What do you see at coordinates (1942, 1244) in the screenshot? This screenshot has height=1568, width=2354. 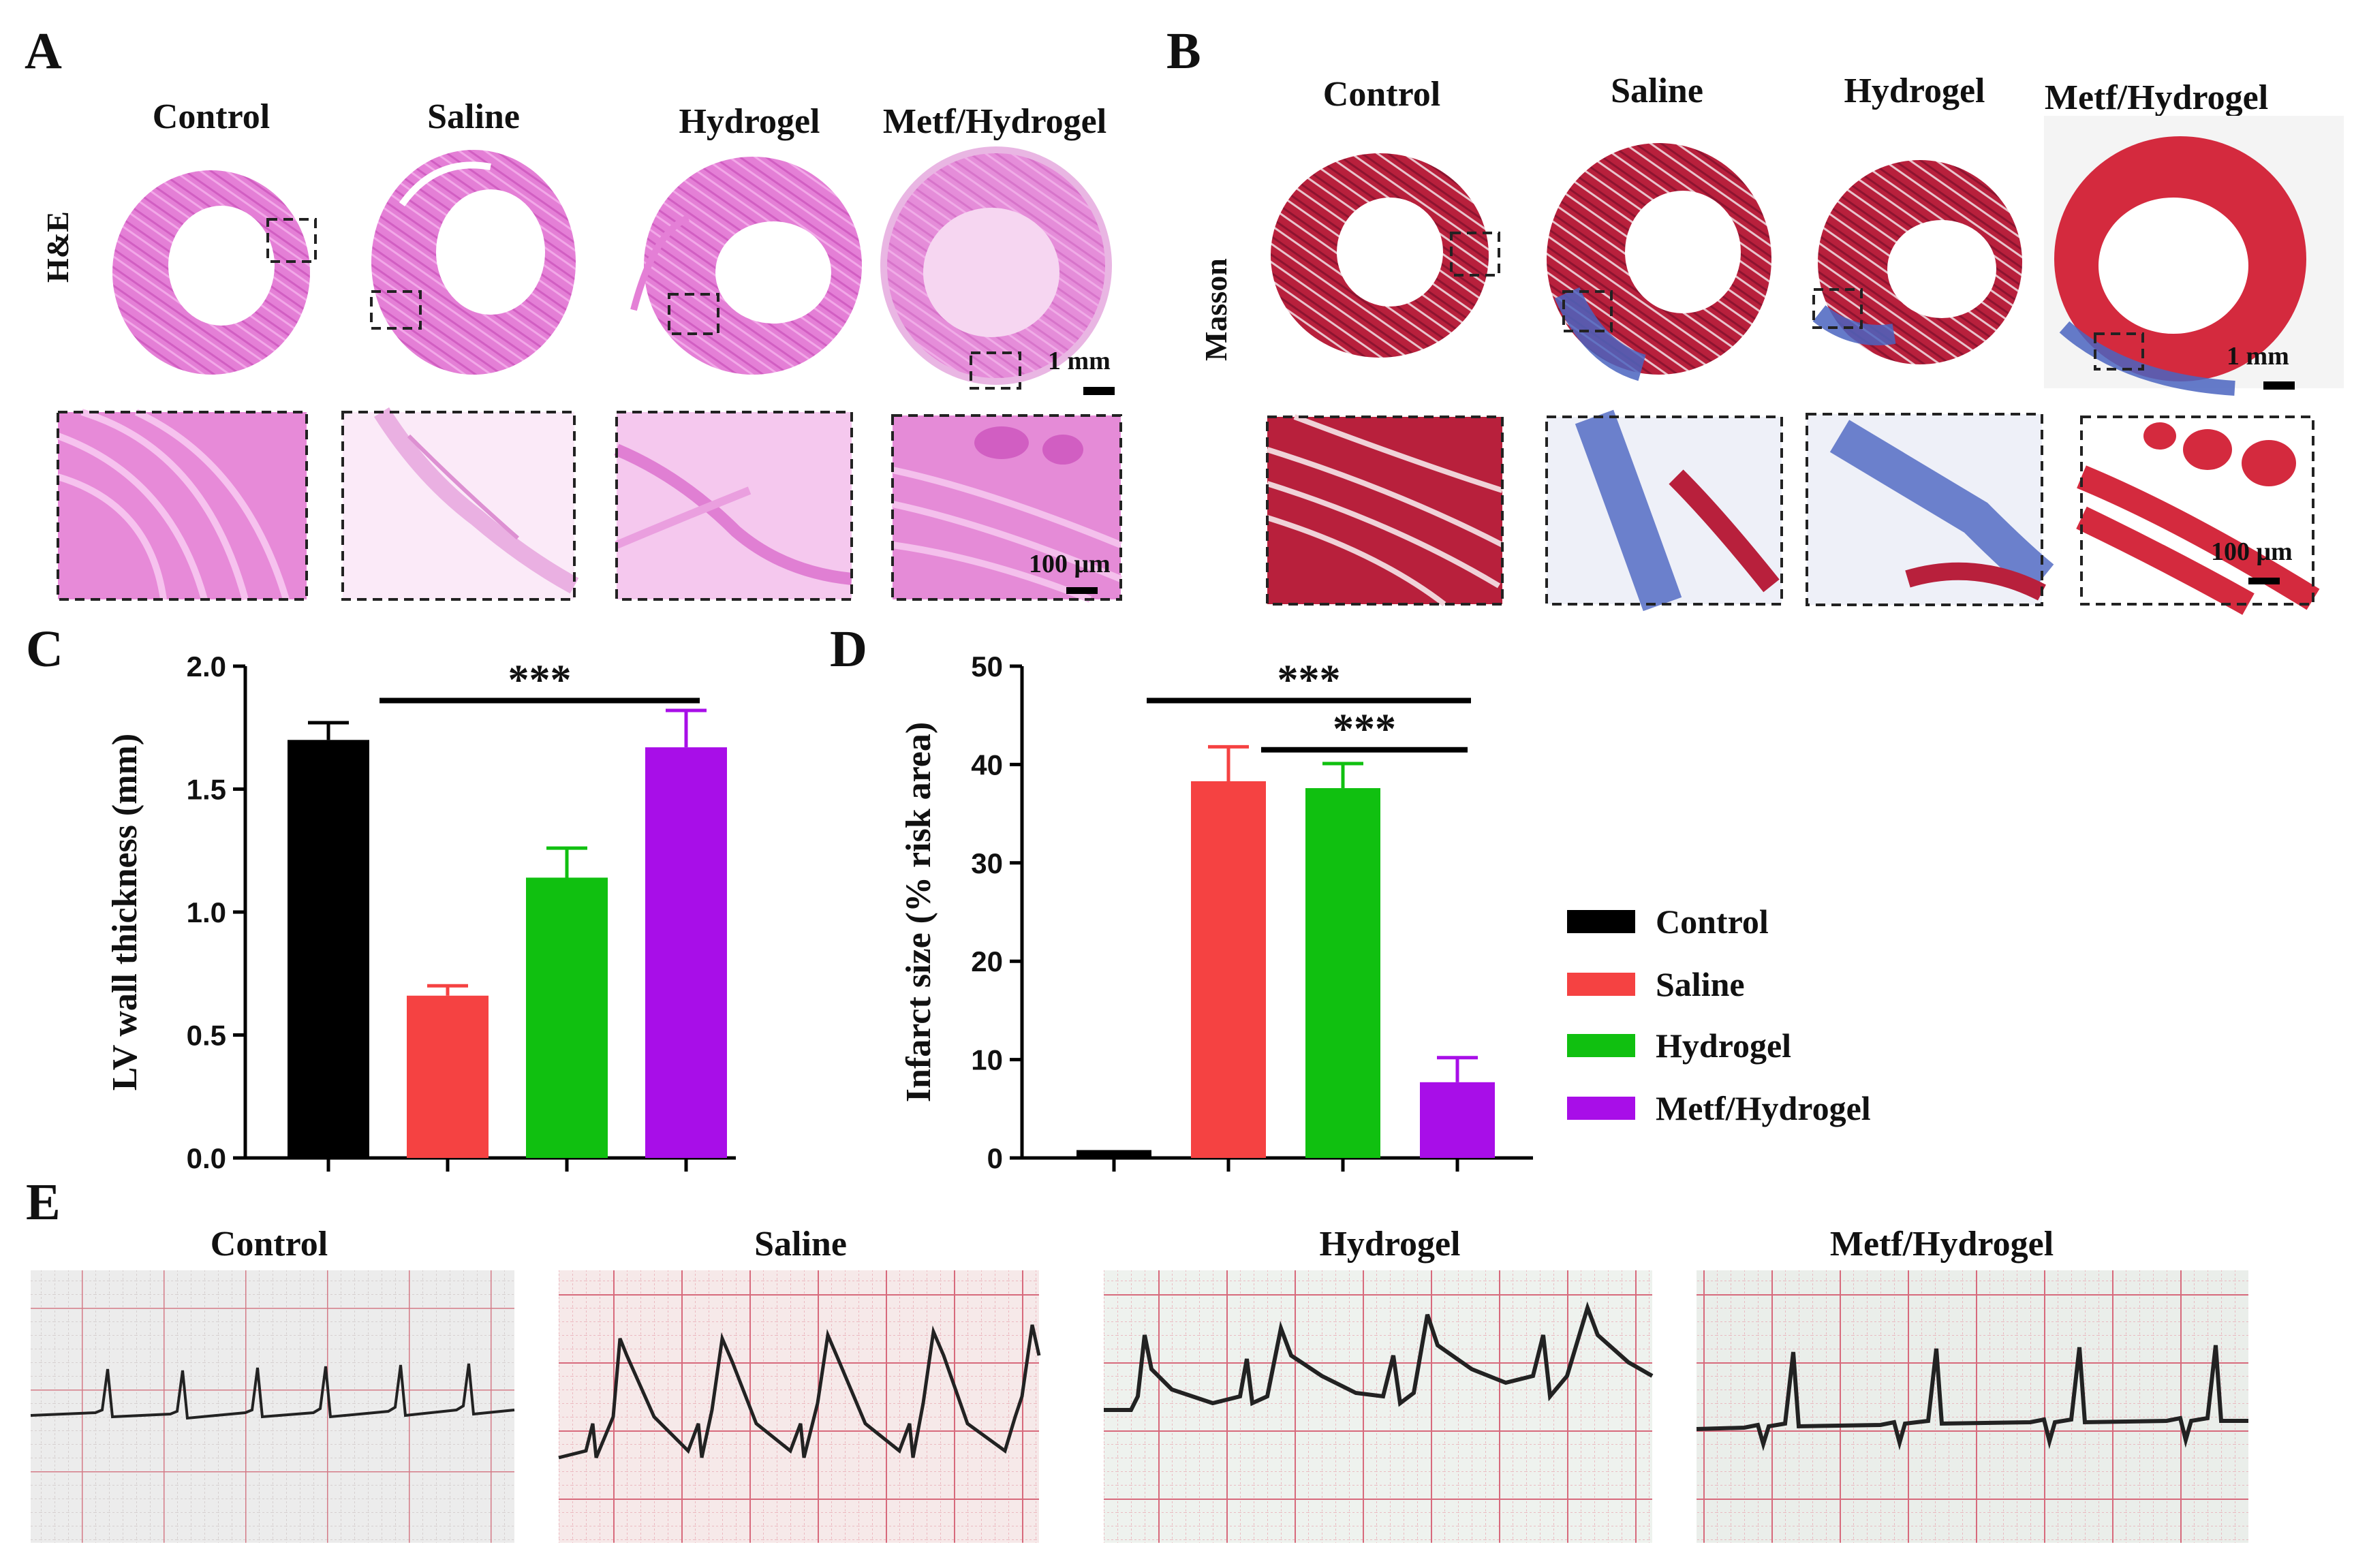 I see `ecg-title-metf-hydrogel: Metf/Hydrogel` at bounding box center [1942, 1244].